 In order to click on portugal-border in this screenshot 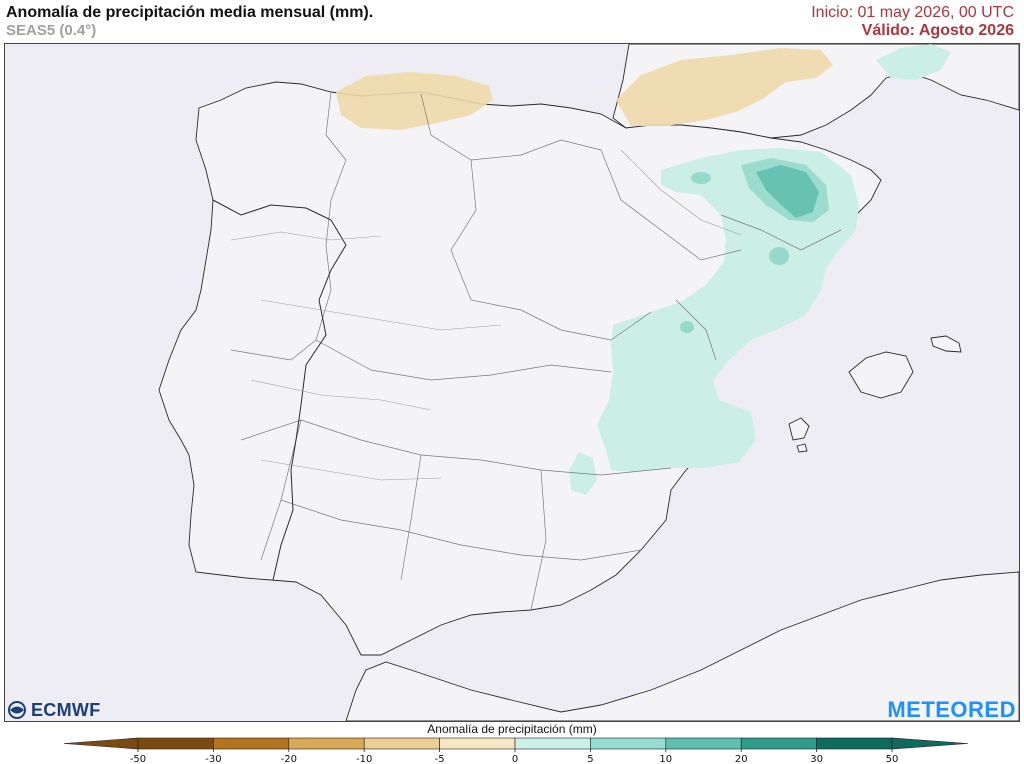, I will do `click(279, 390)`.